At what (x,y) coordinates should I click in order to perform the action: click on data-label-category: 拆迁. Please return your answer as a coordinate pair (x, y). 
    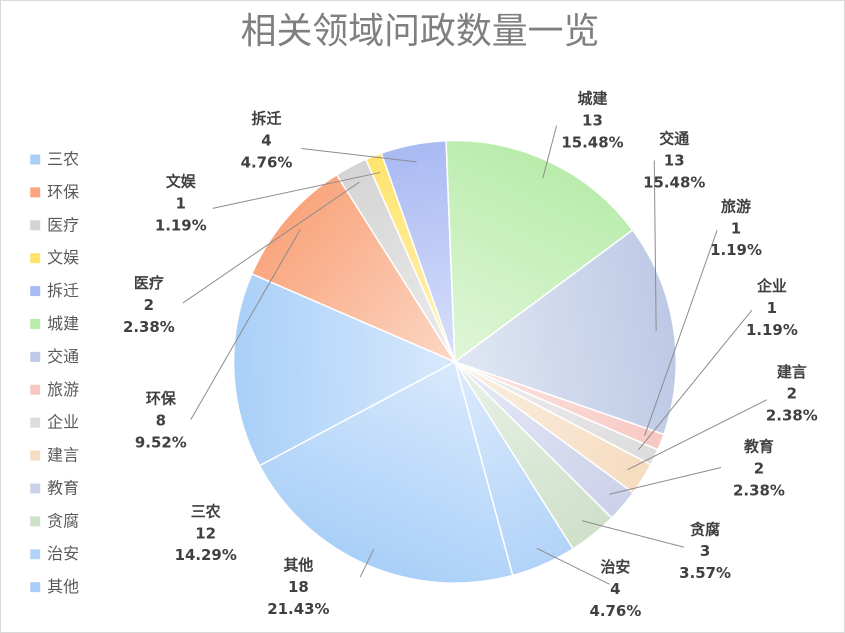
    Looking at the image, I should click on (267, 119).